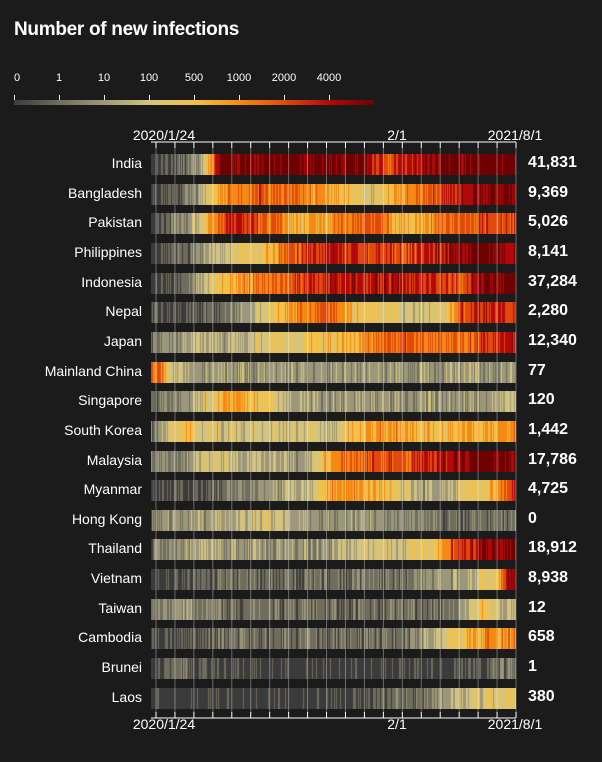 This screenshot has height=762, width=602. Describe the element at coordinates (110, 400) in the screenshot. I see `country-label: Singapore` at that location.